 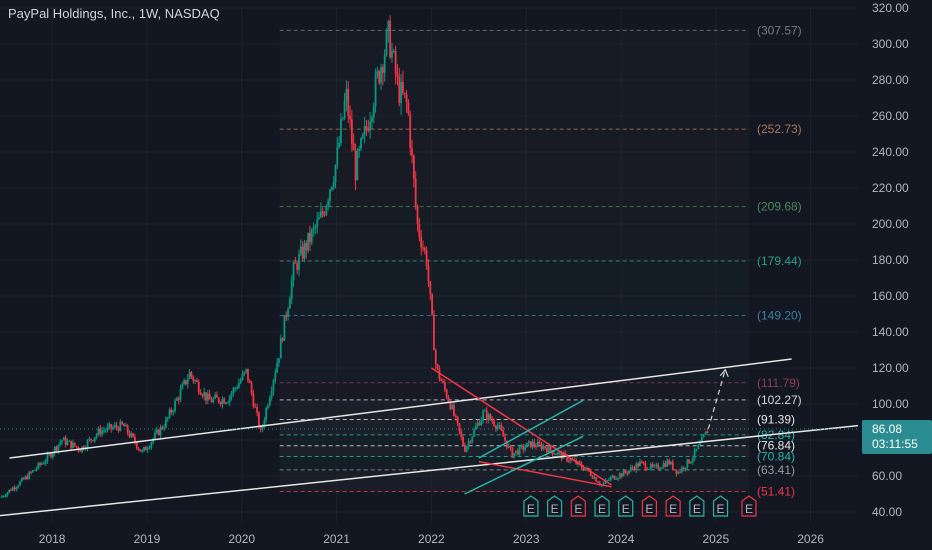 What do you see at coordinates (545, 474) in the screenshot?
I see `trendline-descending-lower` at bounding box center [545, 474].